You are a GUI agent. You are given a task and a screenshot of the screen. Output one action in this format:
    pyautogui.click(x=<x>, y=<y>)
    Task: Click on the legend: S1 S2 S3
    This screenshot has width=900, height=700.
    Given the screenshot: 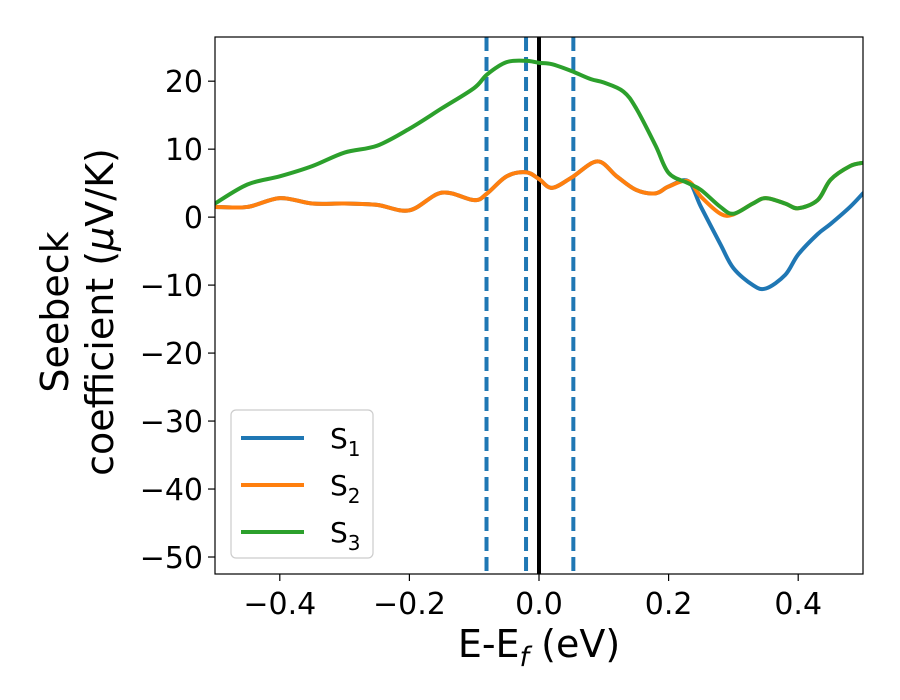 What is the action you would take?
    pyautogui.click(x=302, y=484)
    